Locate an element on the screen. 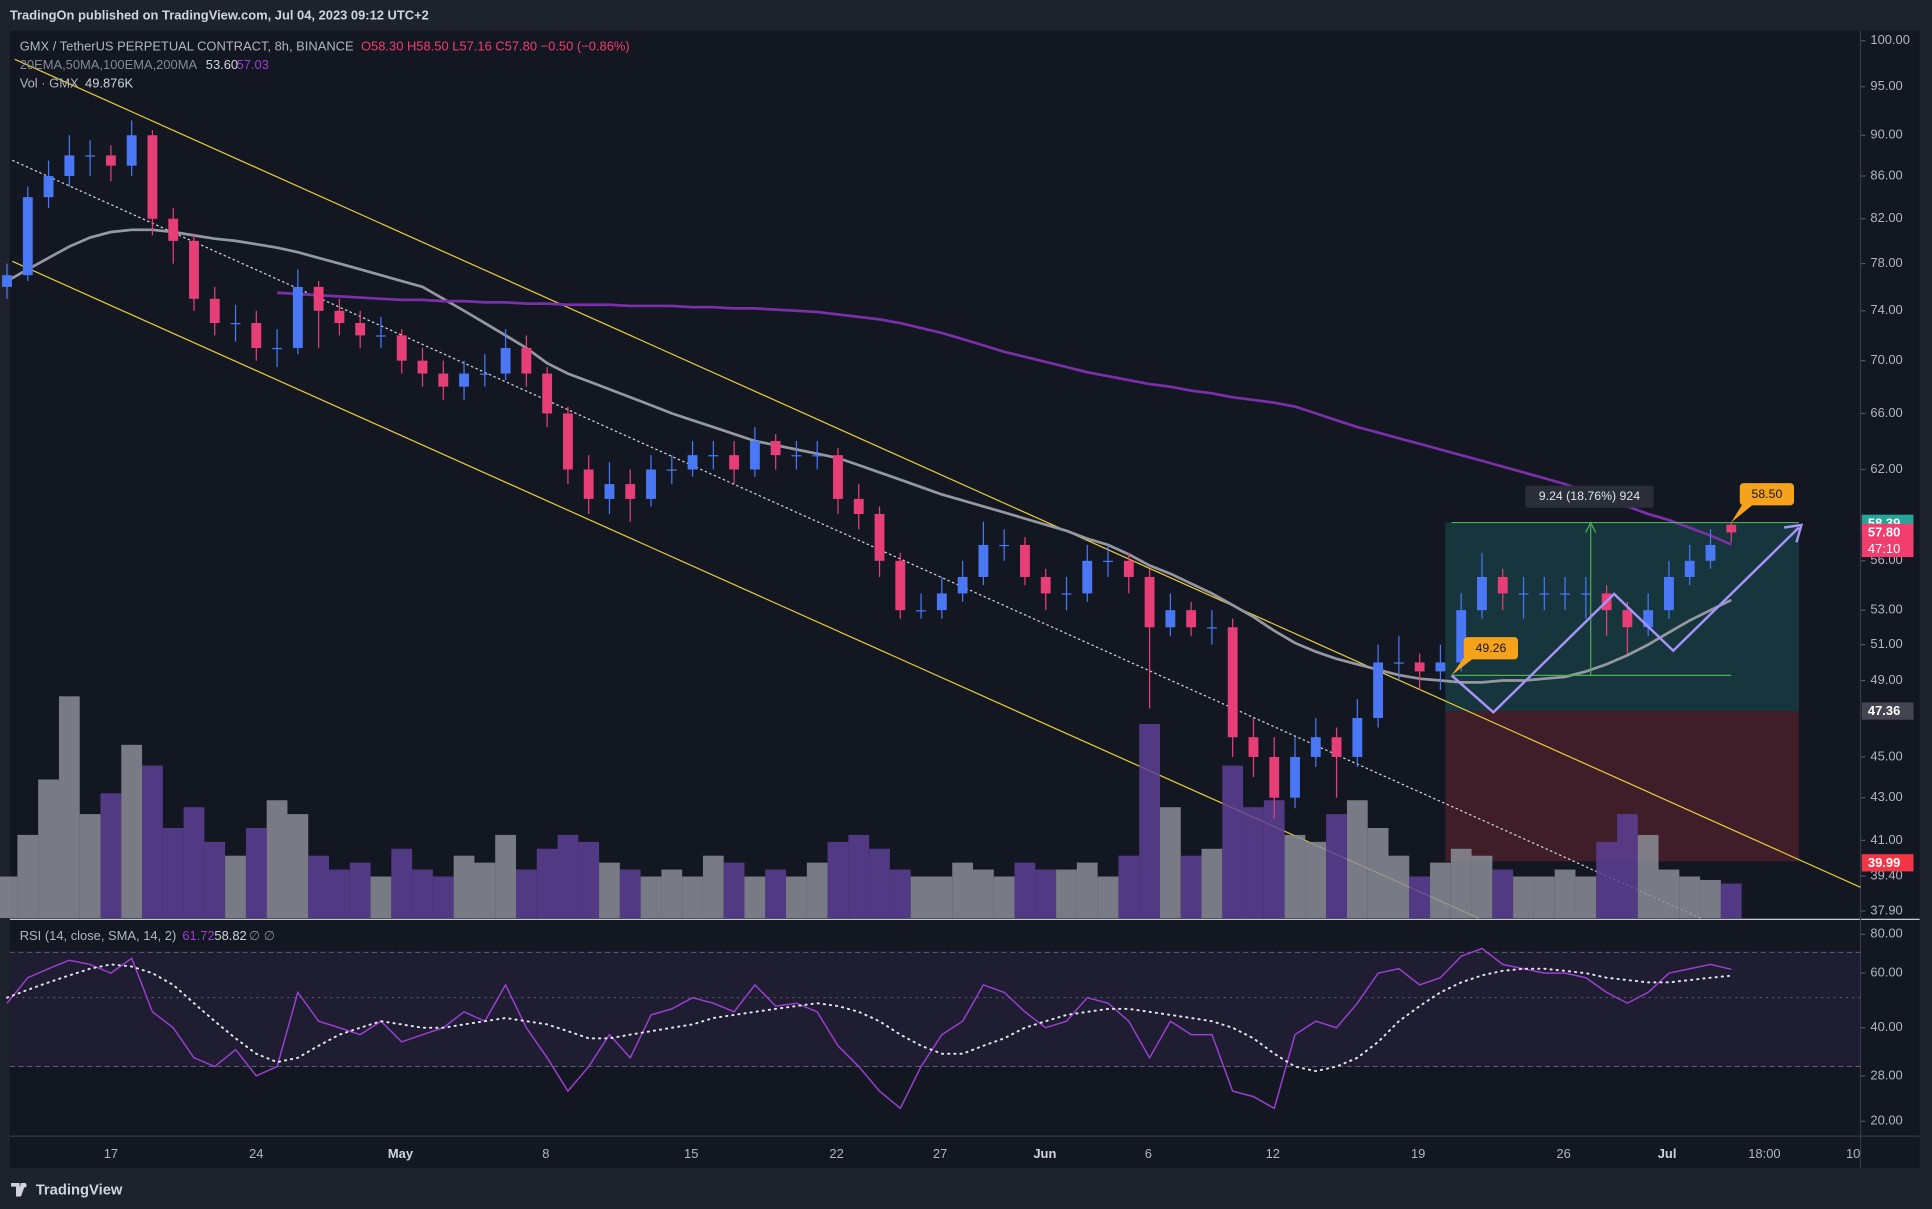  projection-path is located at coordinates (1625, 620).